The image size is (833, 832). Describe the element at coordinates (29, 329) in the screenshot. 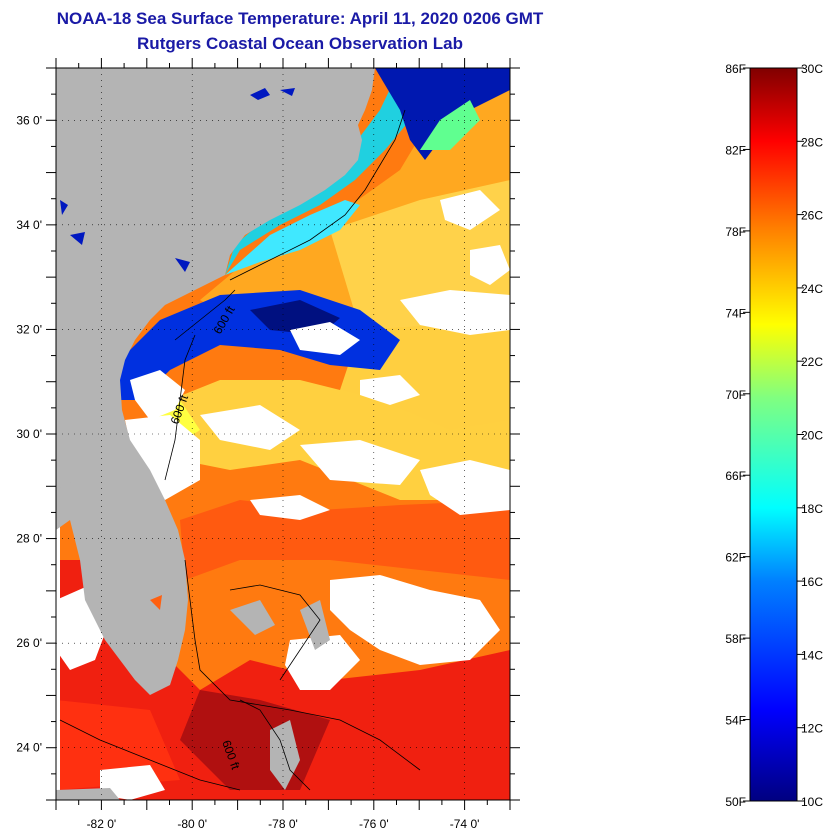

I see `latitude-label: 32 0'` at that location.